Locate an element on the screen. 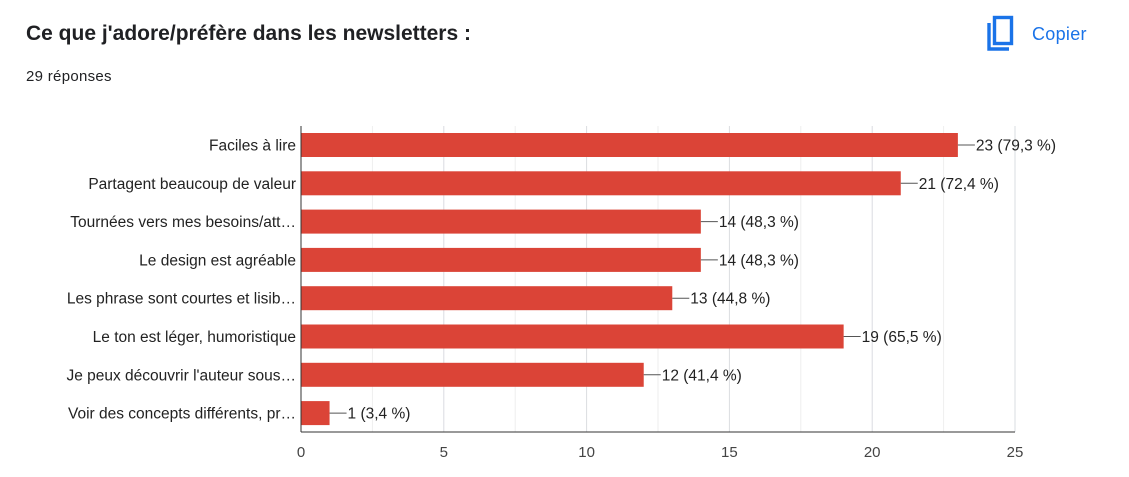 This screenshot has width=1129, height=477. response-count: 29 réponses is located at coordinates (69, 76).